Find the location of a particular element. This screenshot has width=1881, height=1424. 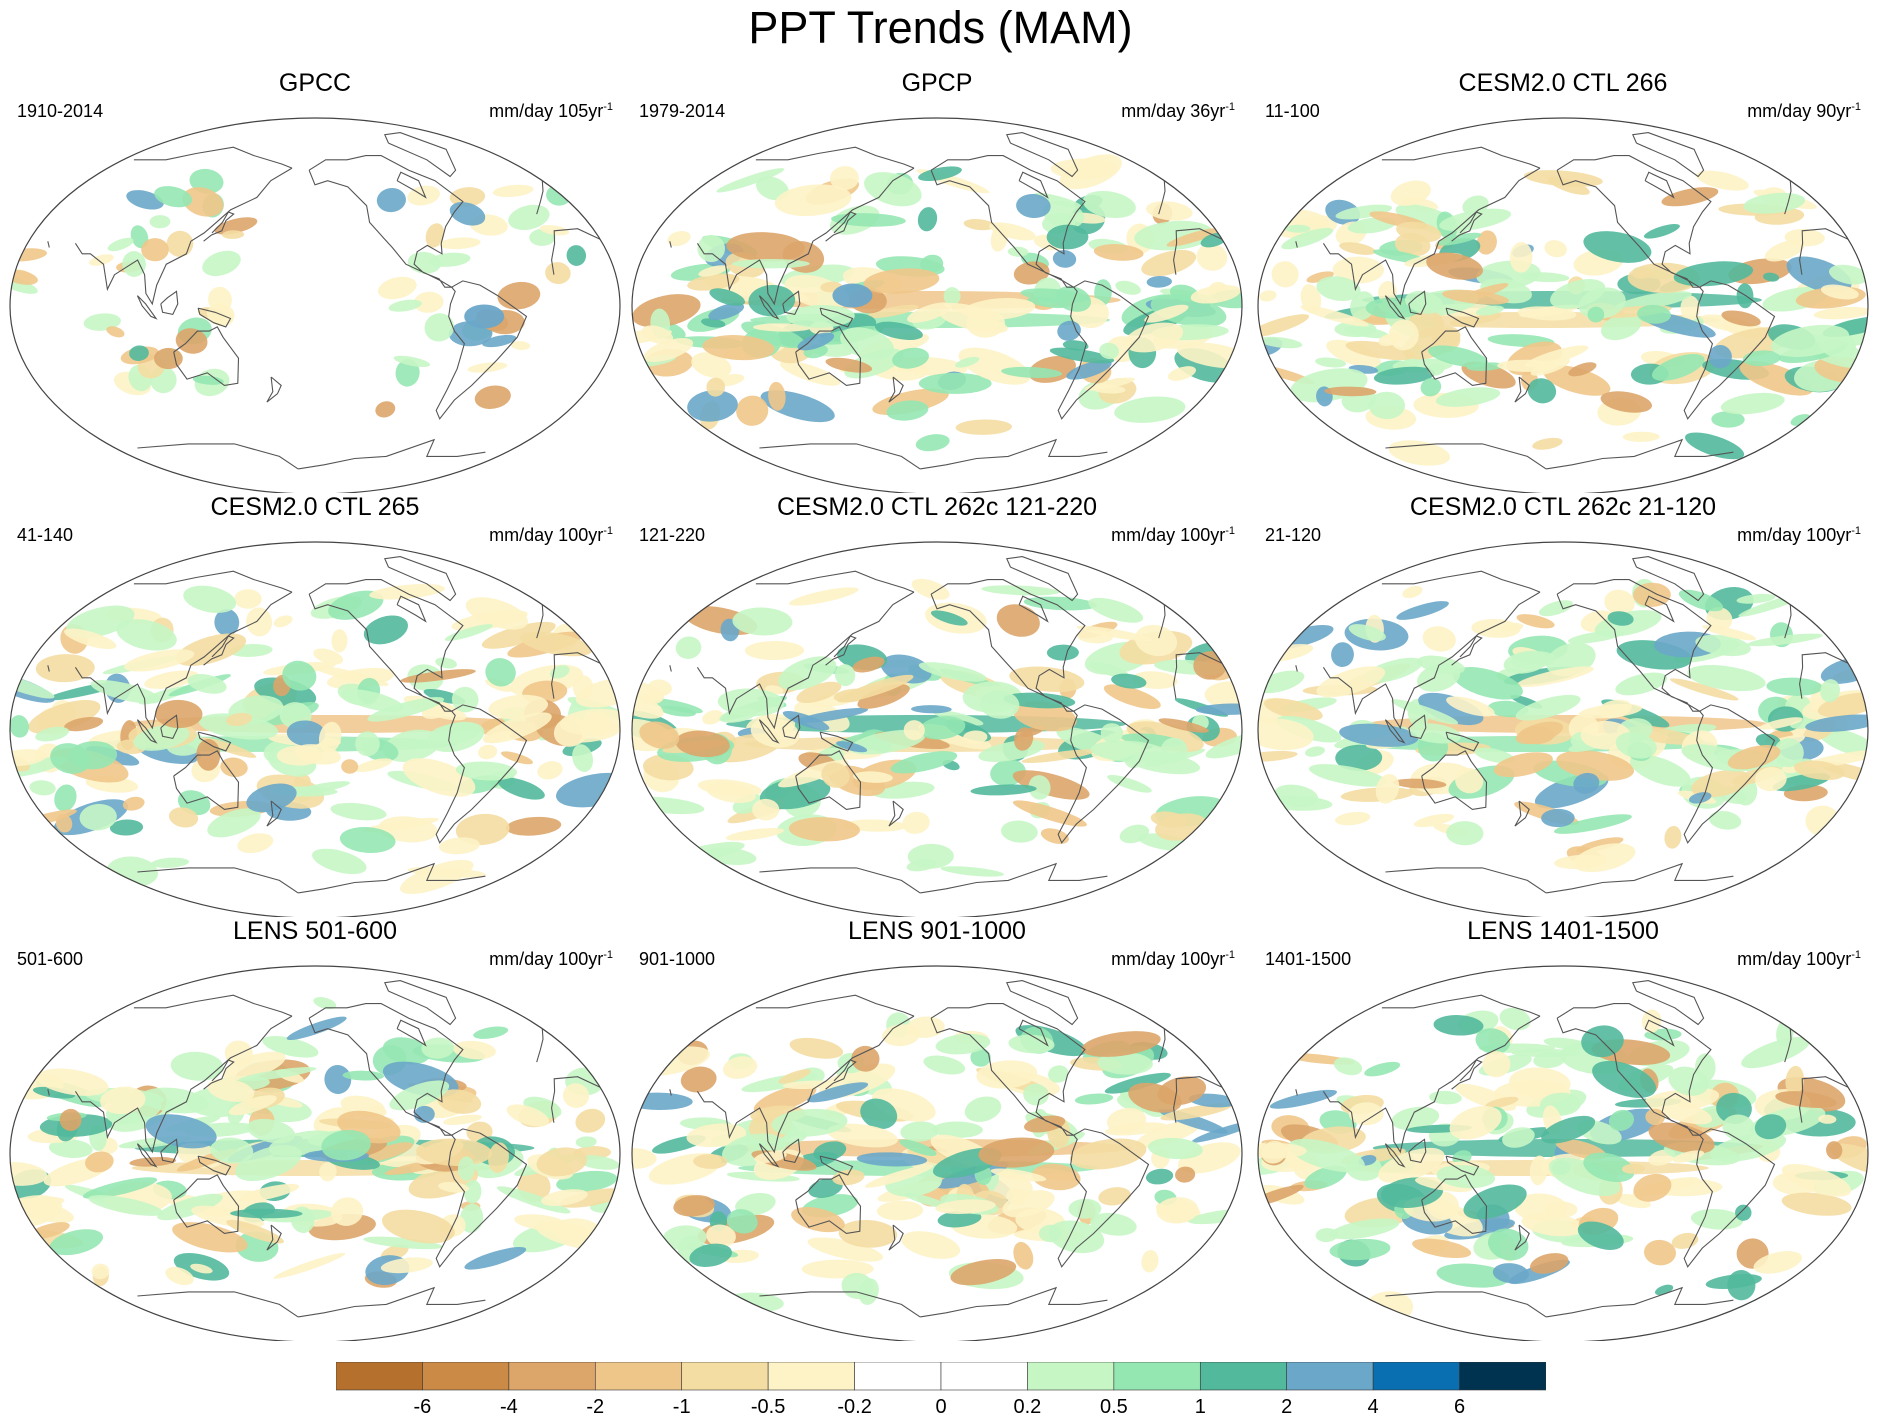

colorbar-swatch is located at coordinates (984, 1376).